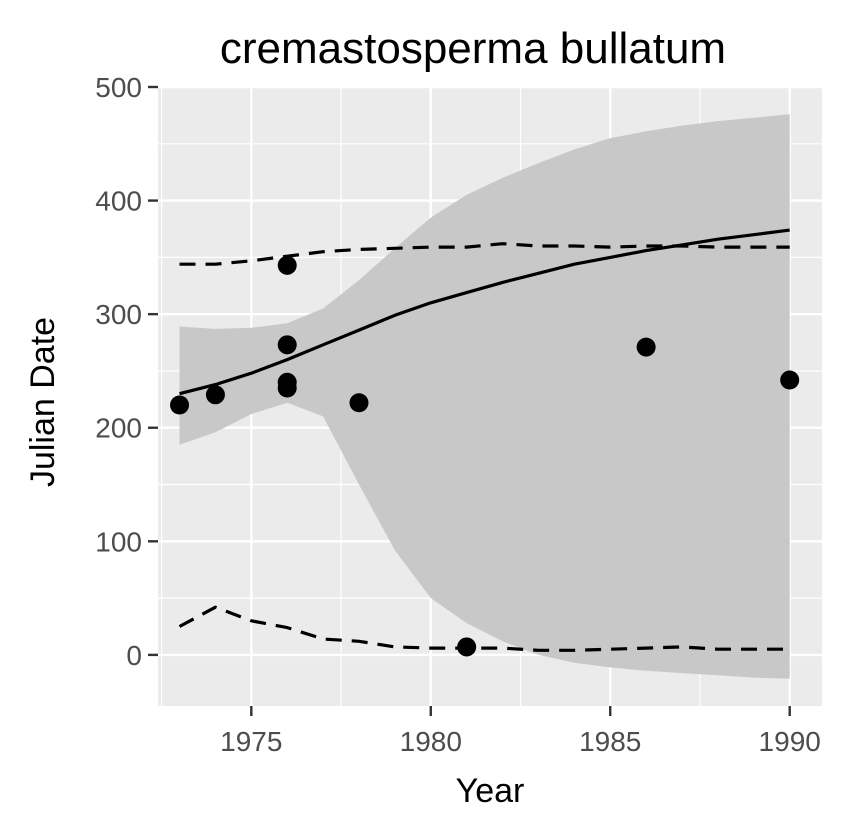 The width and height of the screenshot is (846, 835). I want to click on upper-quantile-line, so click(484, 254).